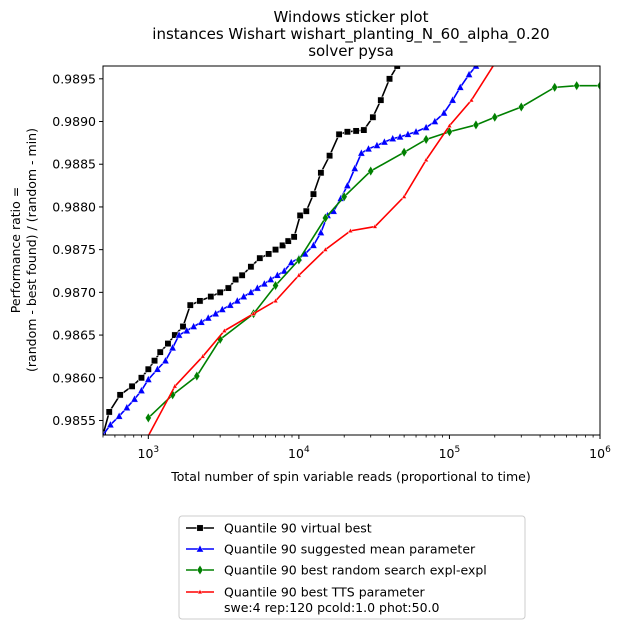 The width and height of the screenshot is (622, 630). I want to click on legend-label-line-2: swe:4 rep:120 pcold:1.0 phot:50.0, so click(332, 607).